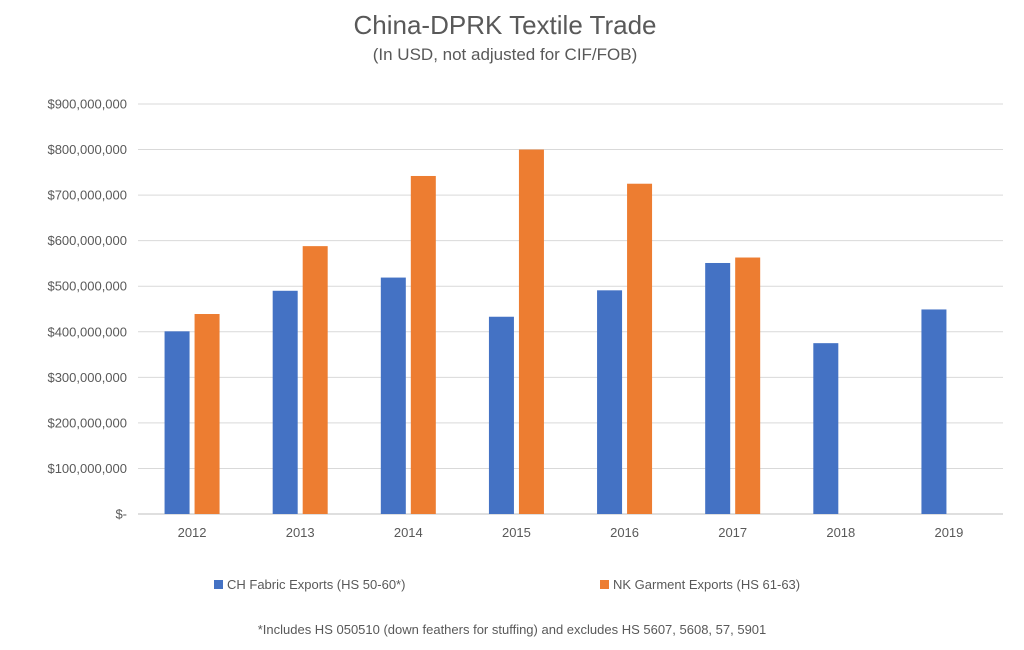  I want to click on bar-ch-fabric-2017, so click(718, 388).